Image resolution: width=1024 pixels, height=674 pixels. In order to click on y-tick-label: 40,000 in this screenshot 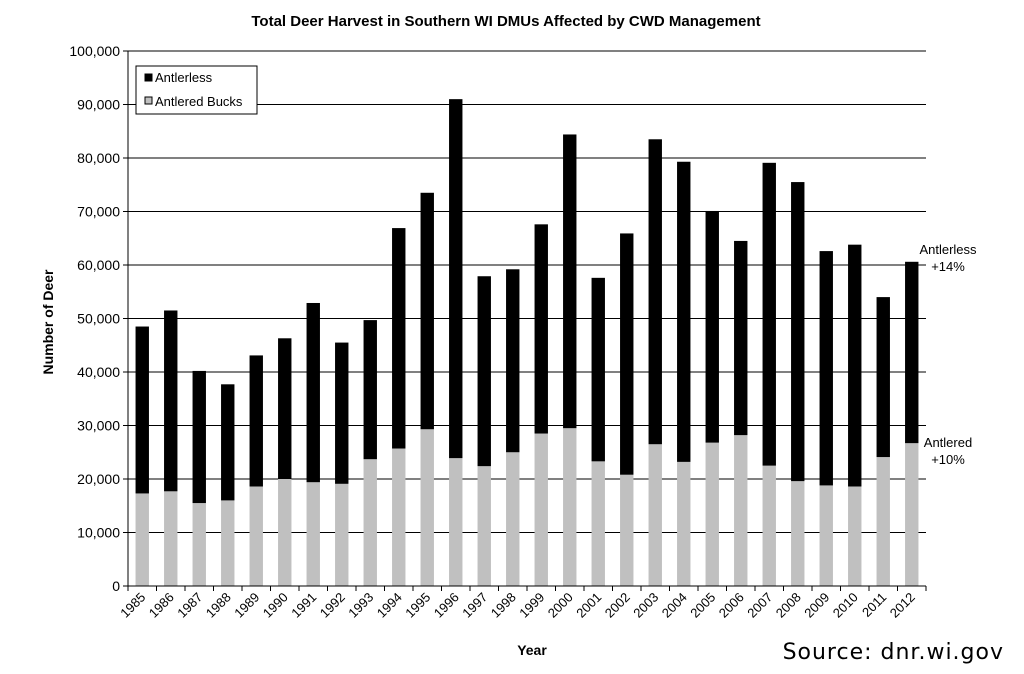, I will do `click(98, 372)`.